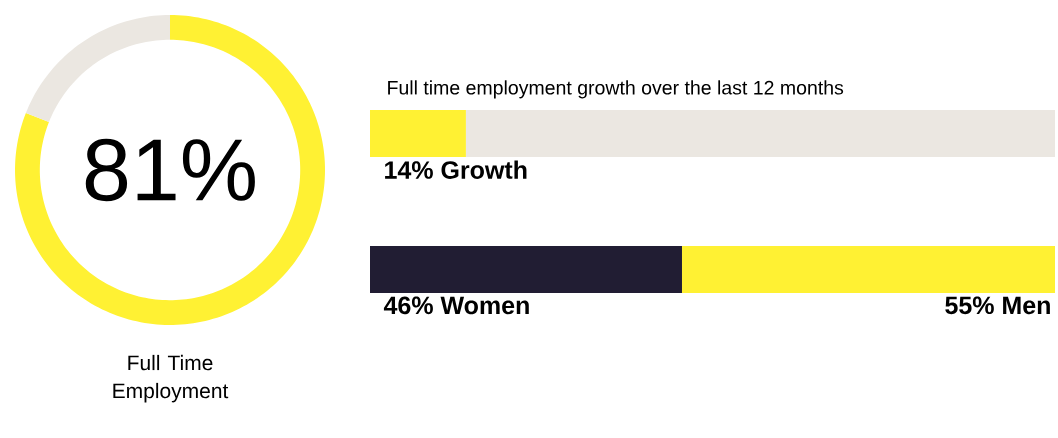 This screenshot has width=1058, height=438. I want to click on data-label: 81%, so click(170, 170).